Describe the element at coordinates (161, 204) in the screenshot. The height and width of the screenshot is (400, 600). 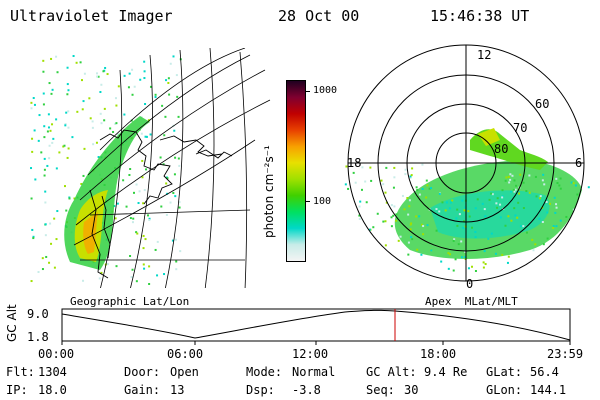
I see `geo-coastlines` at that location.